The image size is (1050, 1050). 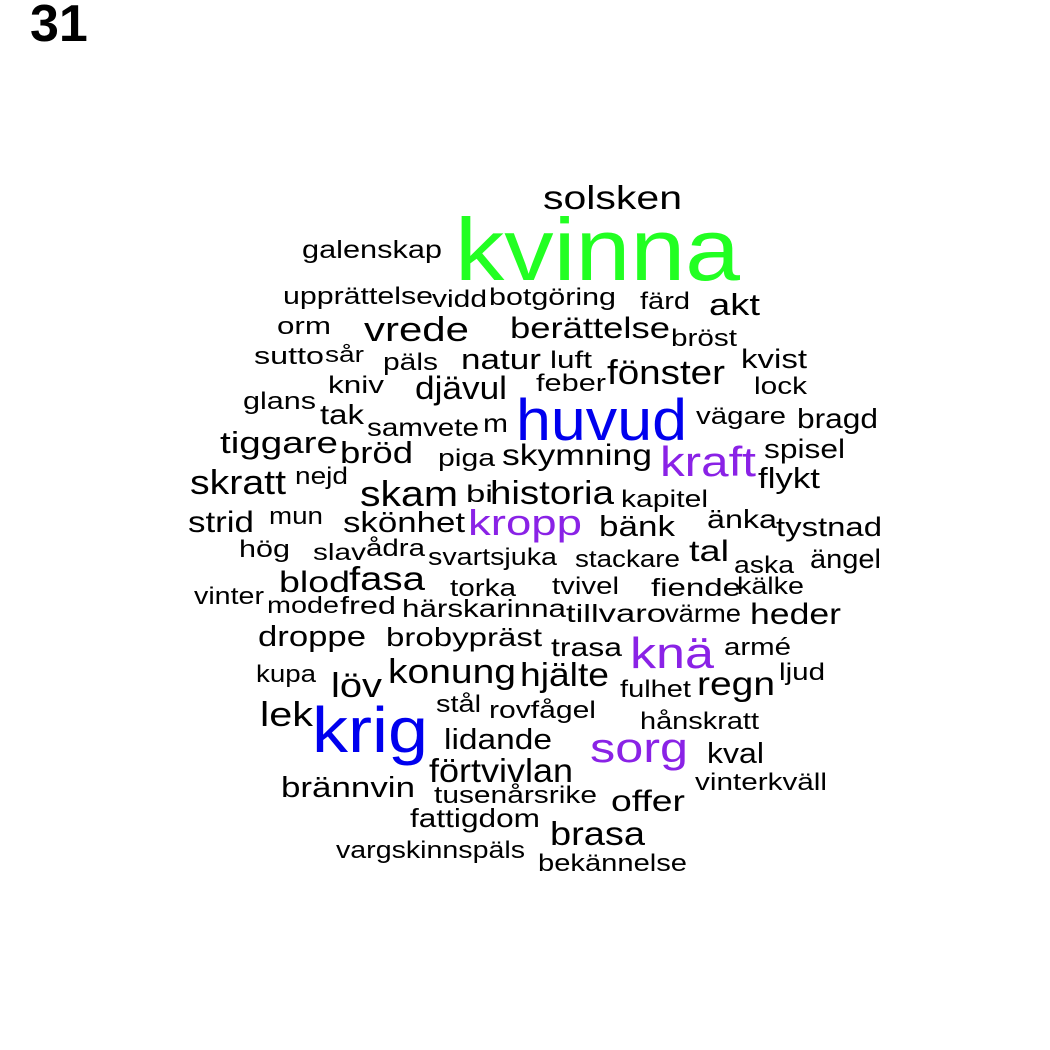 What do you see at coordinates (741, 416) in the screenshot?
I see `cloud-word: vägare` at bounding box center [741, 416].